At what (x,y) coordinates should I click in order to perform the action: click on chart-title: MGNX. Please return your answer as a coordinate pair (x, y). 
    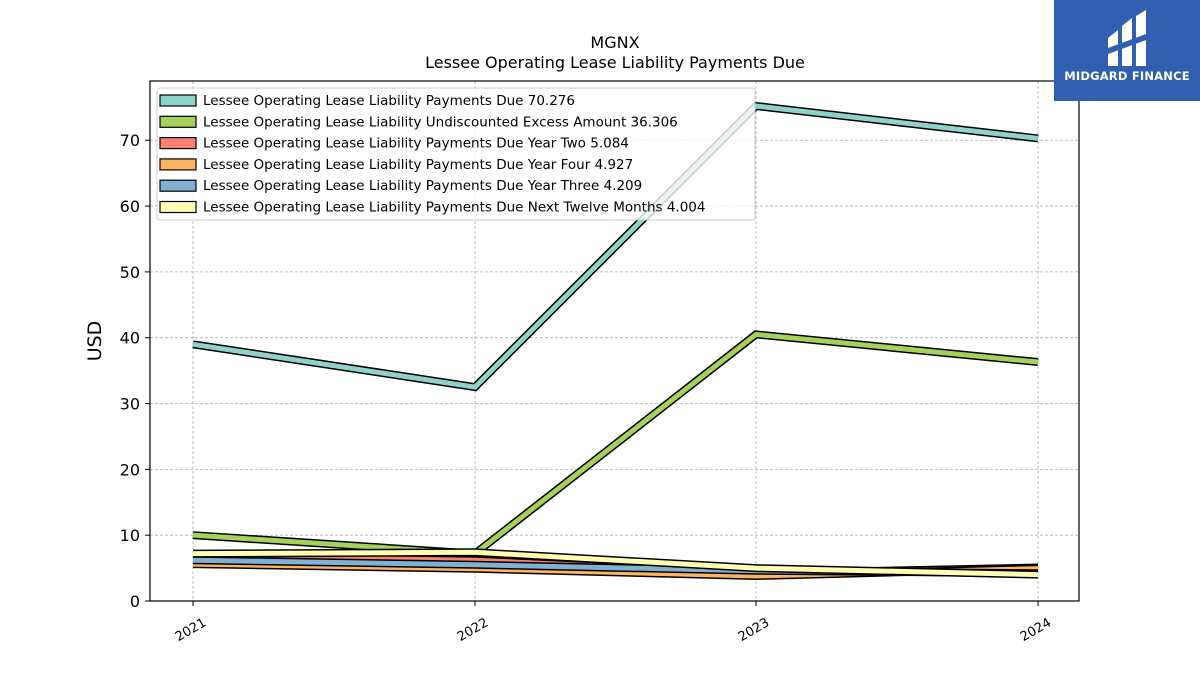
    Looking at the image, I should click on (614, 42).